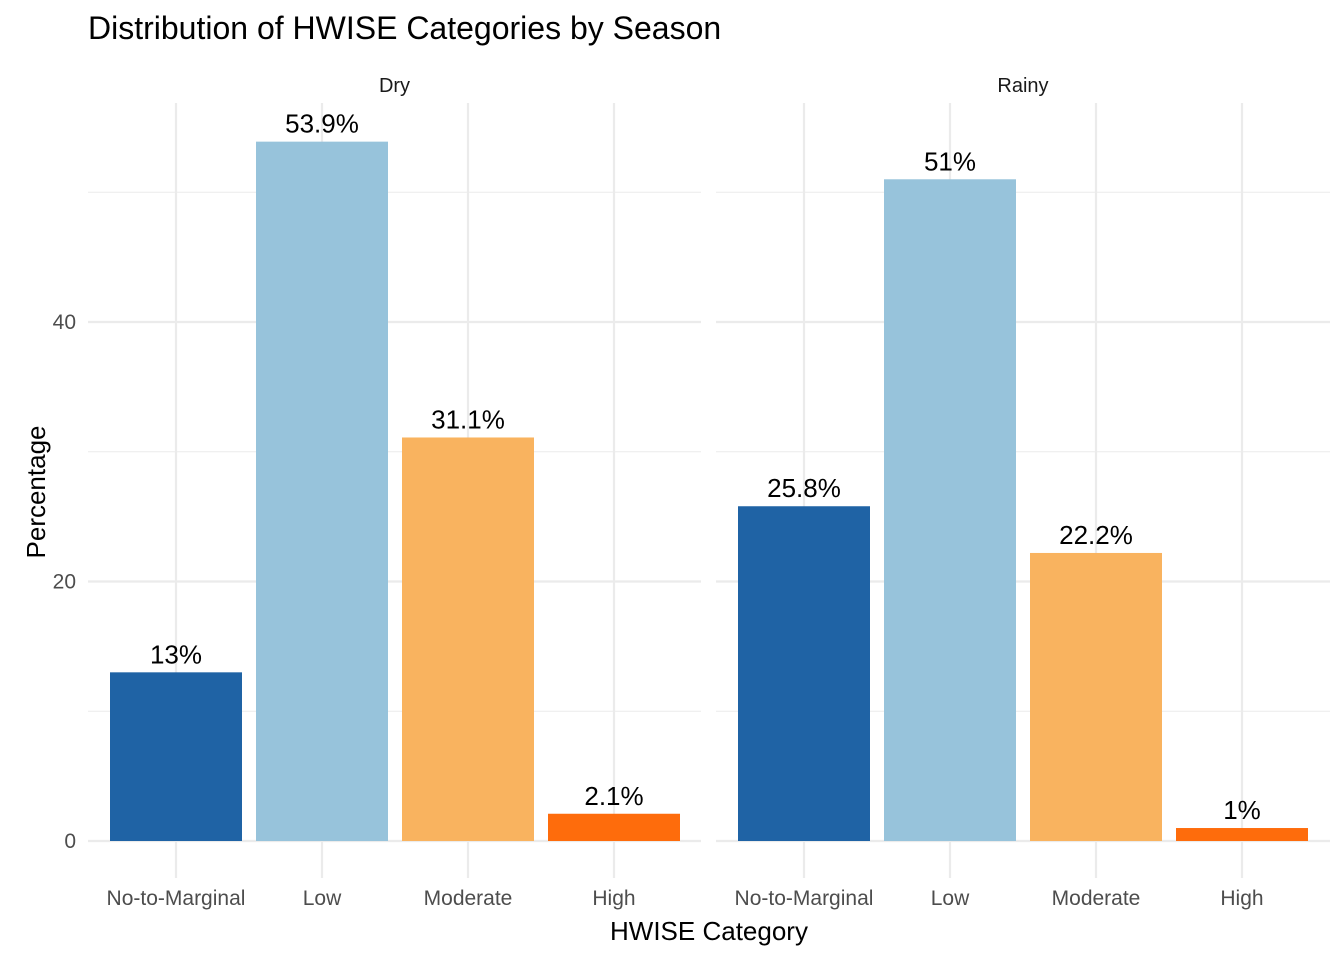 This screenshot has width=1344, height=960. Describe the element at coordinates (468, 639) in the screenshot. I see `bar-dry-moderate` at that location.